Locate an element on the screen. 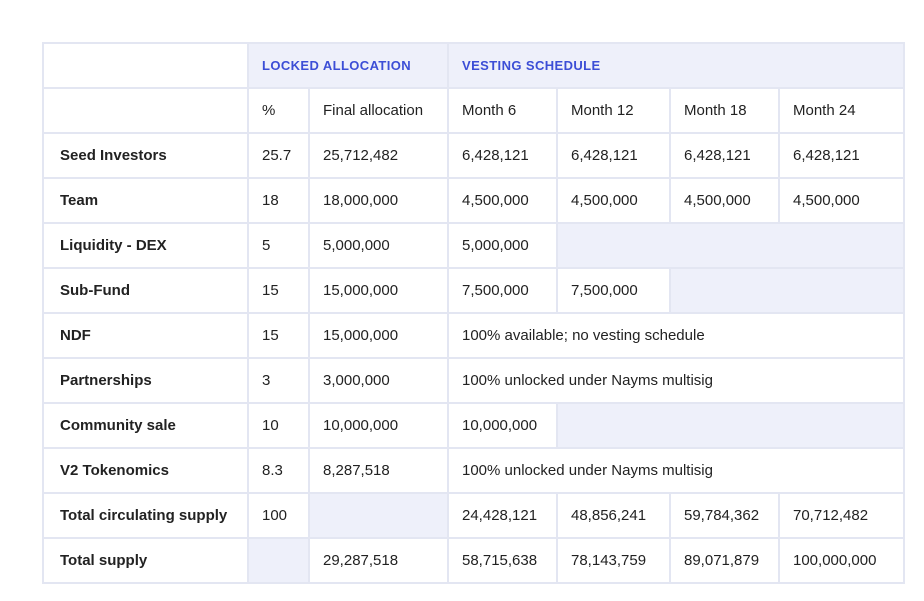 This screenshot has width=924, height=601. cell-month-18: 89,071,879 is located at coordinates (724, 560).